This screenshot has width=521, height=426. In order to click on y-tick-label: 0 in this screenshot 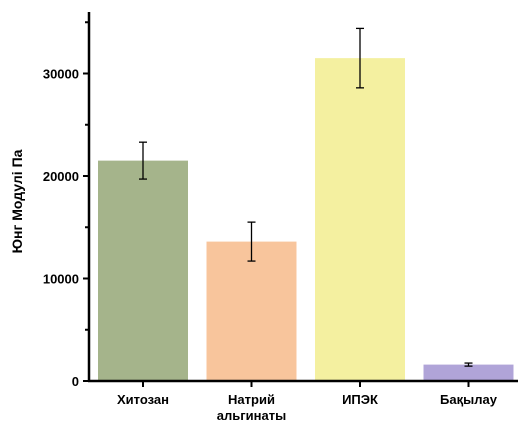, I will do `click(75, 381)`.